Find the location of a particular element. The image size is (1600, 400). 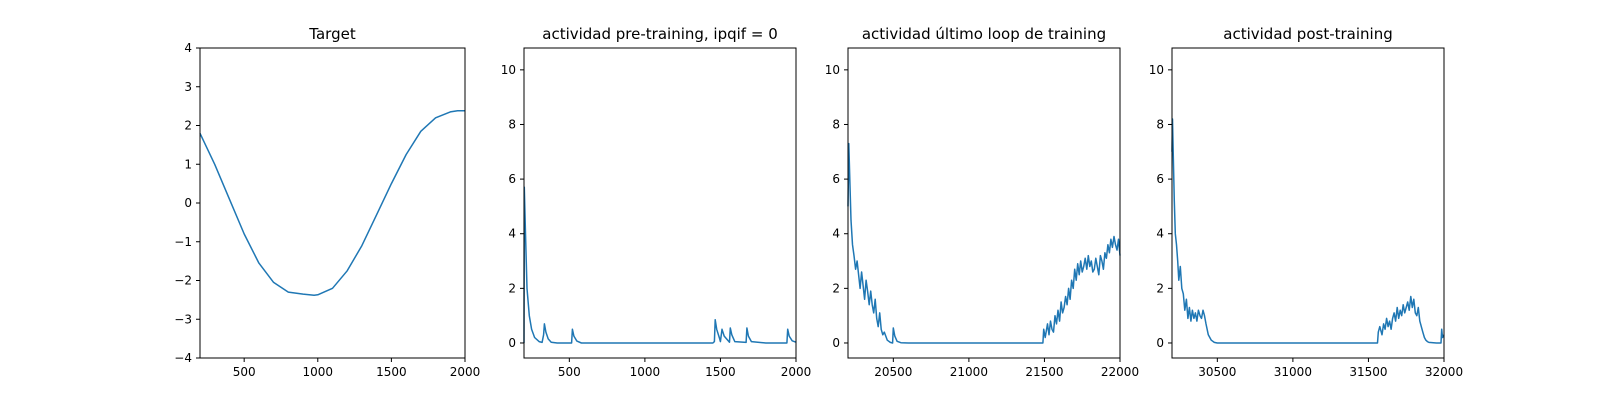

y-tick-label: −3 is located at coordinates (183, 319).